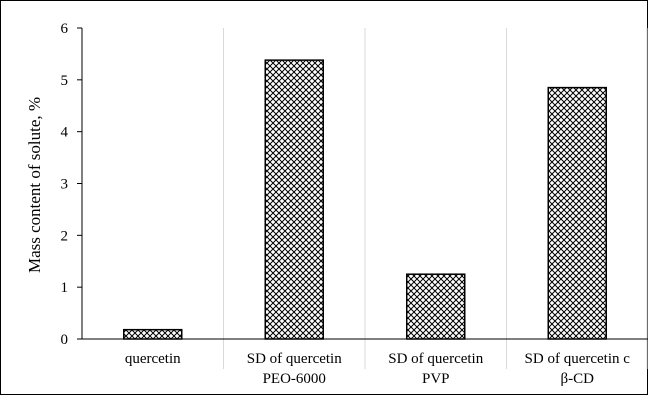  I want to click on y-tick-label: 6, so click(65, 29).